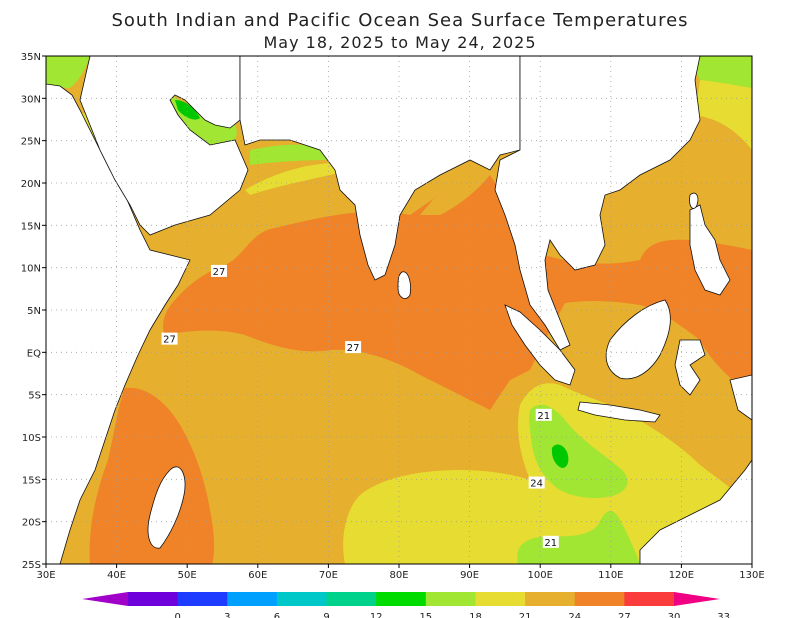 The height and width of the screenshot is (618, 800). I want to click on colorbar-label: 6, so click(277, 615).